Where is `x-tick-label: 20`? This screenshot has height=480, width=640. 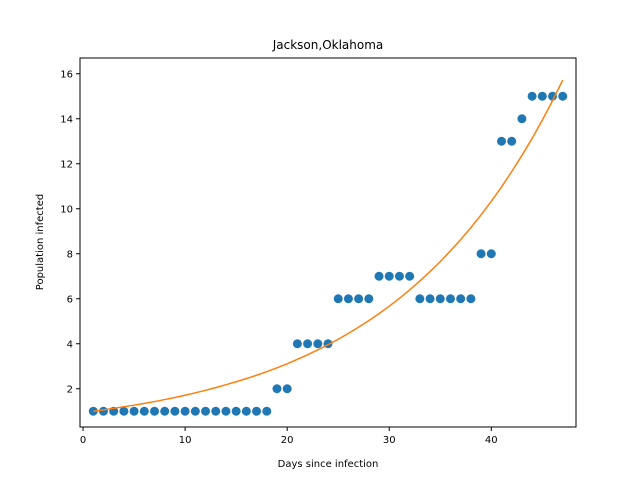
x-tick-label: 20 is located at coordinates (287, 440).